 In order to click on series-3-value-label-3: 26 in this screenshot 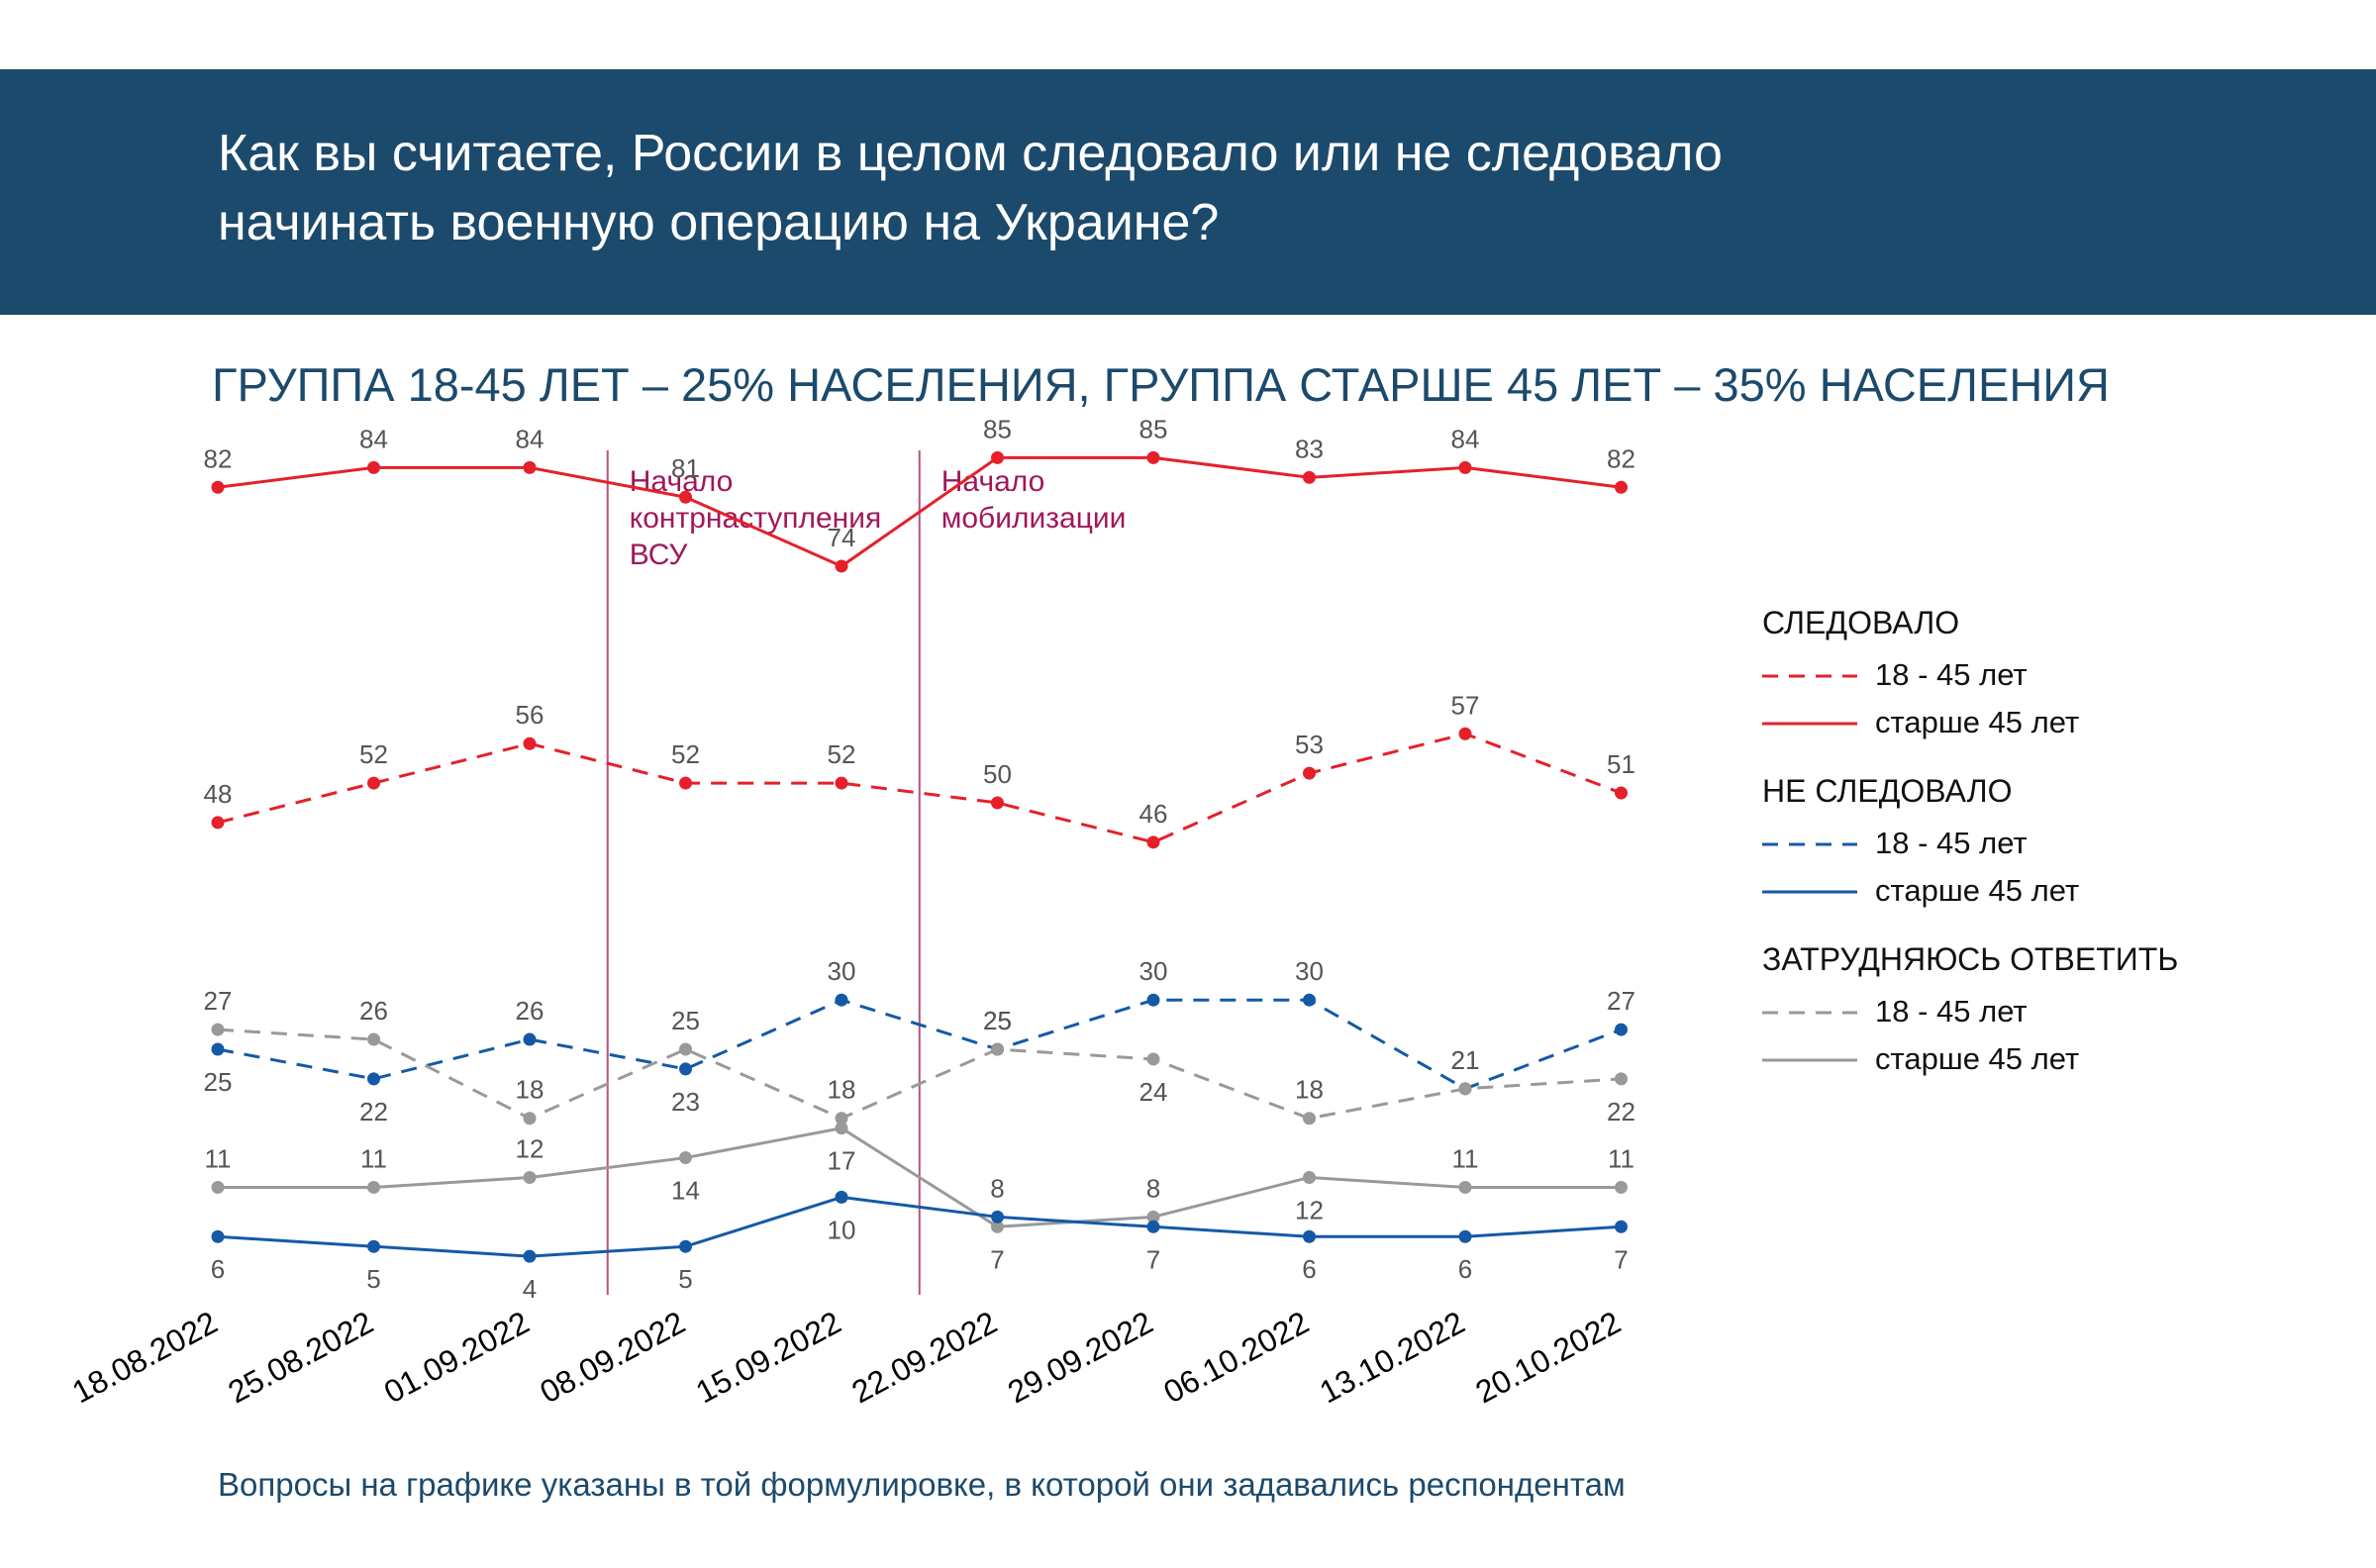, I will do `click(530, 1011)`.